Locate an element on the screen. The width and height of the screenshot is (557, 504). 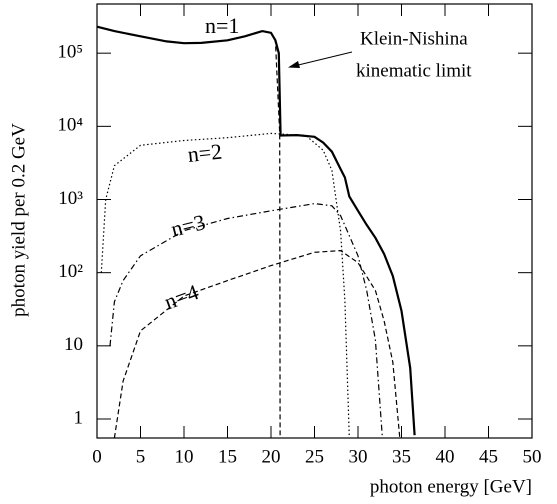
annotation: Klein-Nishina is located at coordinates (414, 38).